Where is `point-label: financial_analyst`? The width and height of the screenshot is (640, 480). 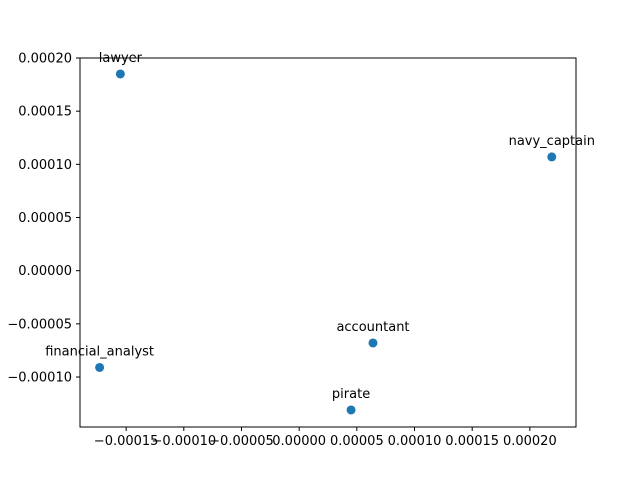
point-label: financial_analyst is located at coordinates (99, 351).